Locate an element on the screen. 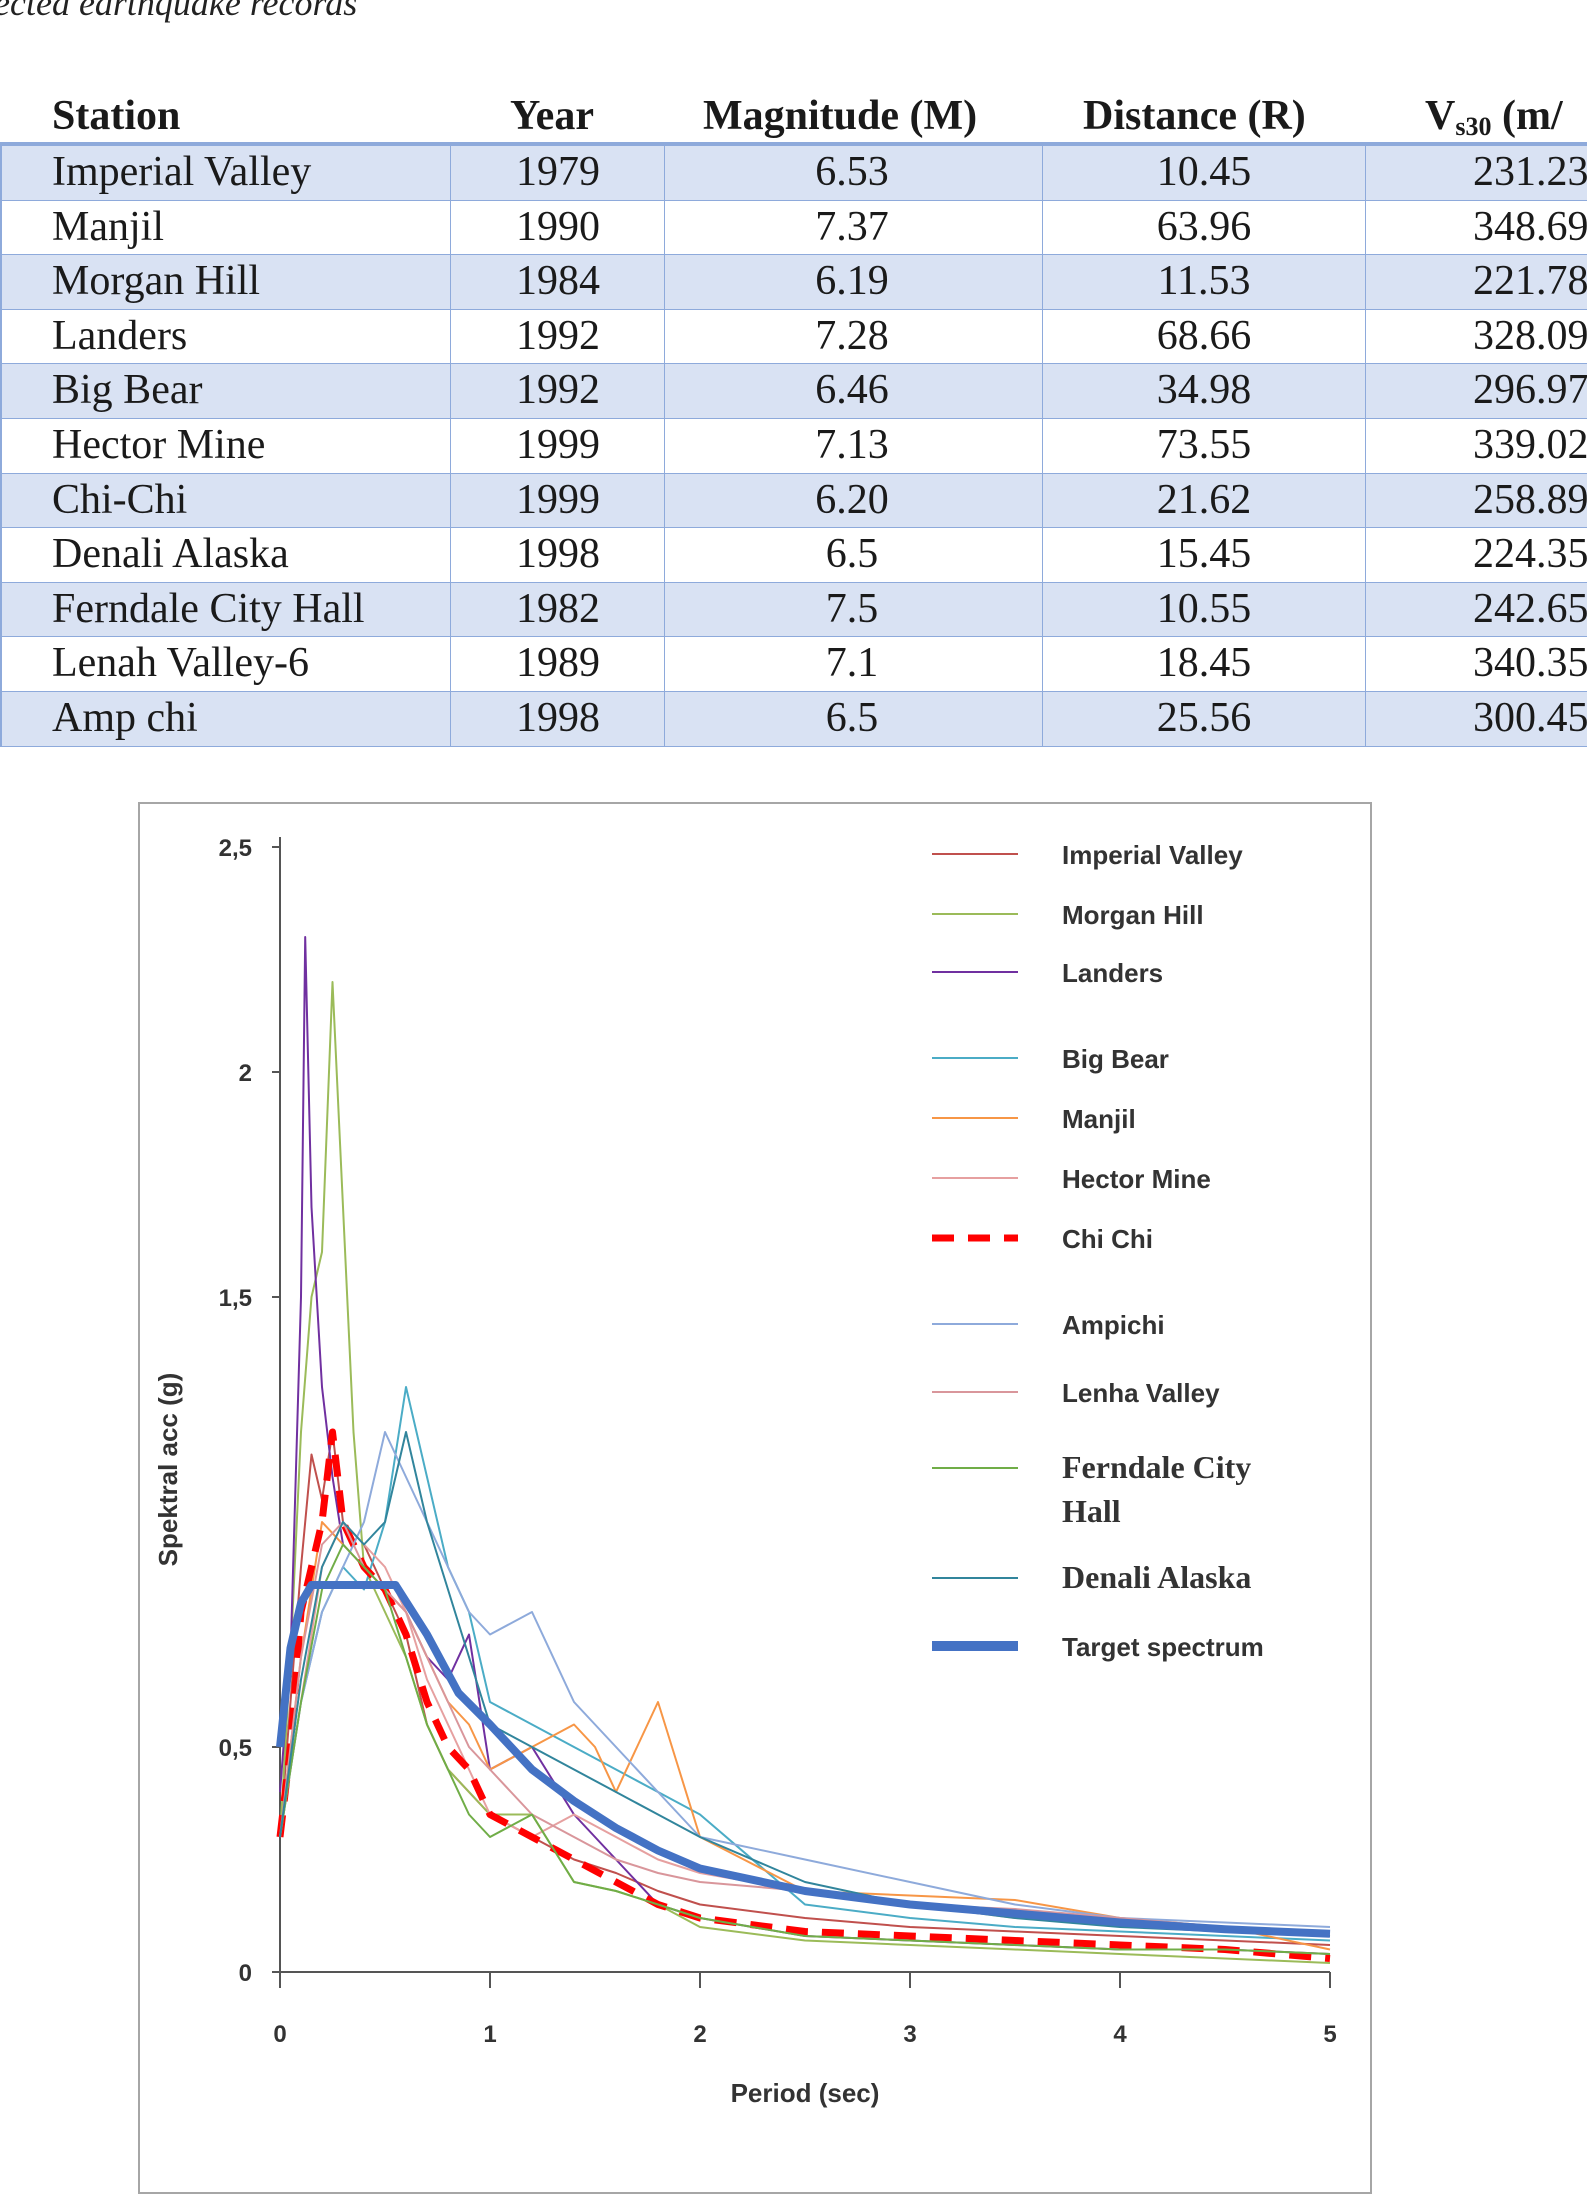 The height and width of the screenshot is (2206, 1587). cell-vs30: 328.09 is located at coordinates (1530, 335).